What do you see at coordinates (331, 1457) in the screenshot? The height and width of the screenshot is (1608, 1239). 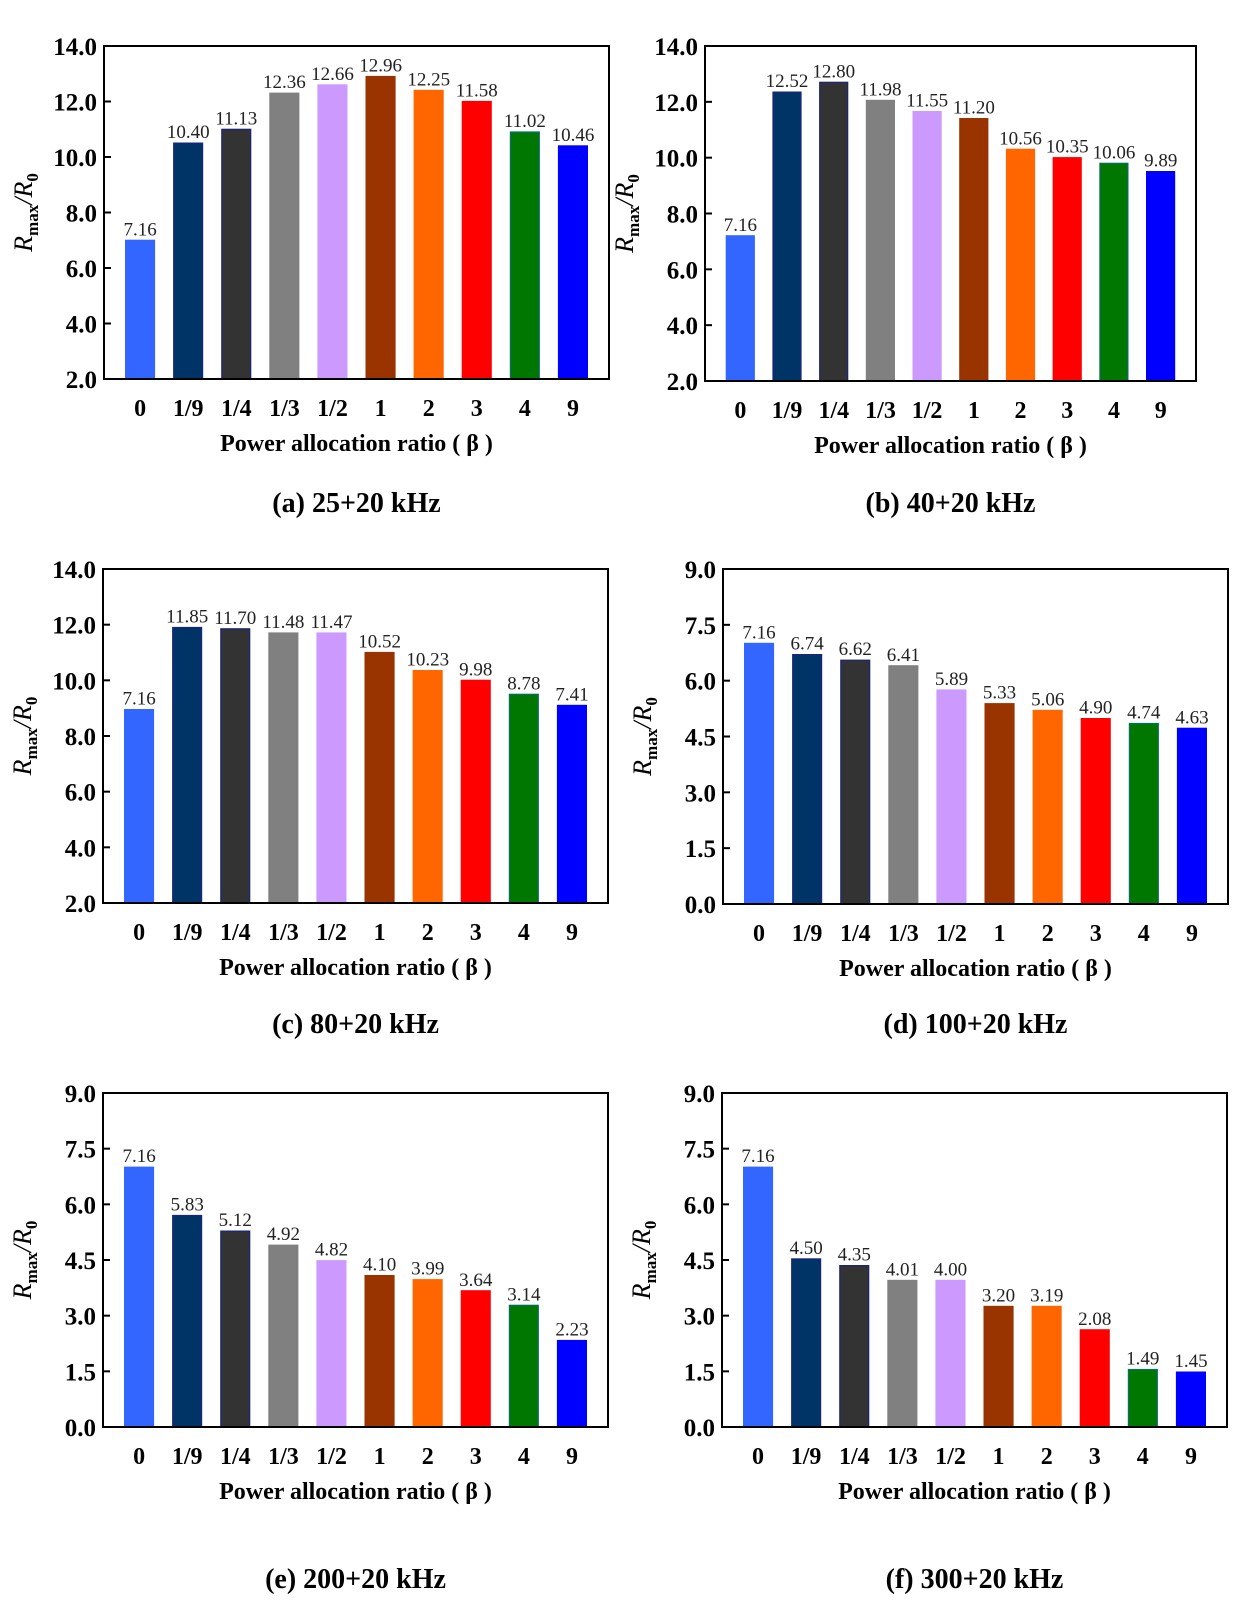 I see `x-tick-label-e-4: 1/2` at bounding box center [331, 1457].